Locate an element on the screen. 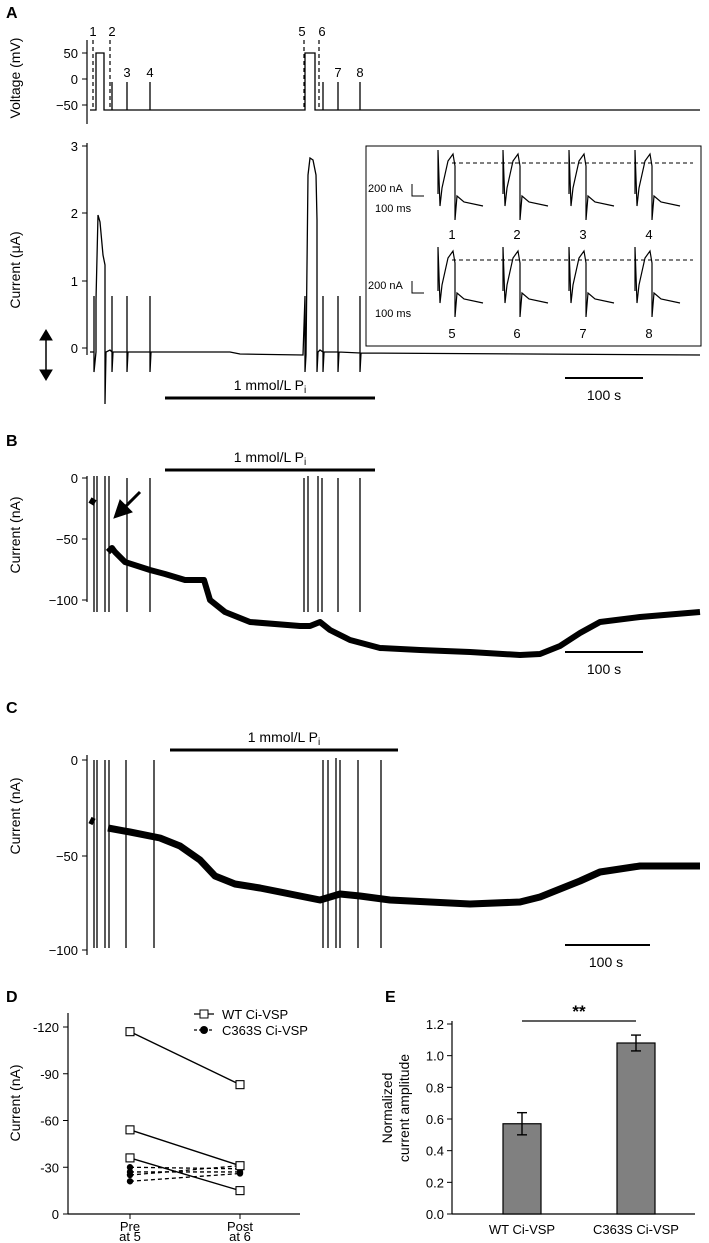 This screenshot has height=1243, width=709. time-scale-bar-a: 100 s is located at coordinates (604, 390).